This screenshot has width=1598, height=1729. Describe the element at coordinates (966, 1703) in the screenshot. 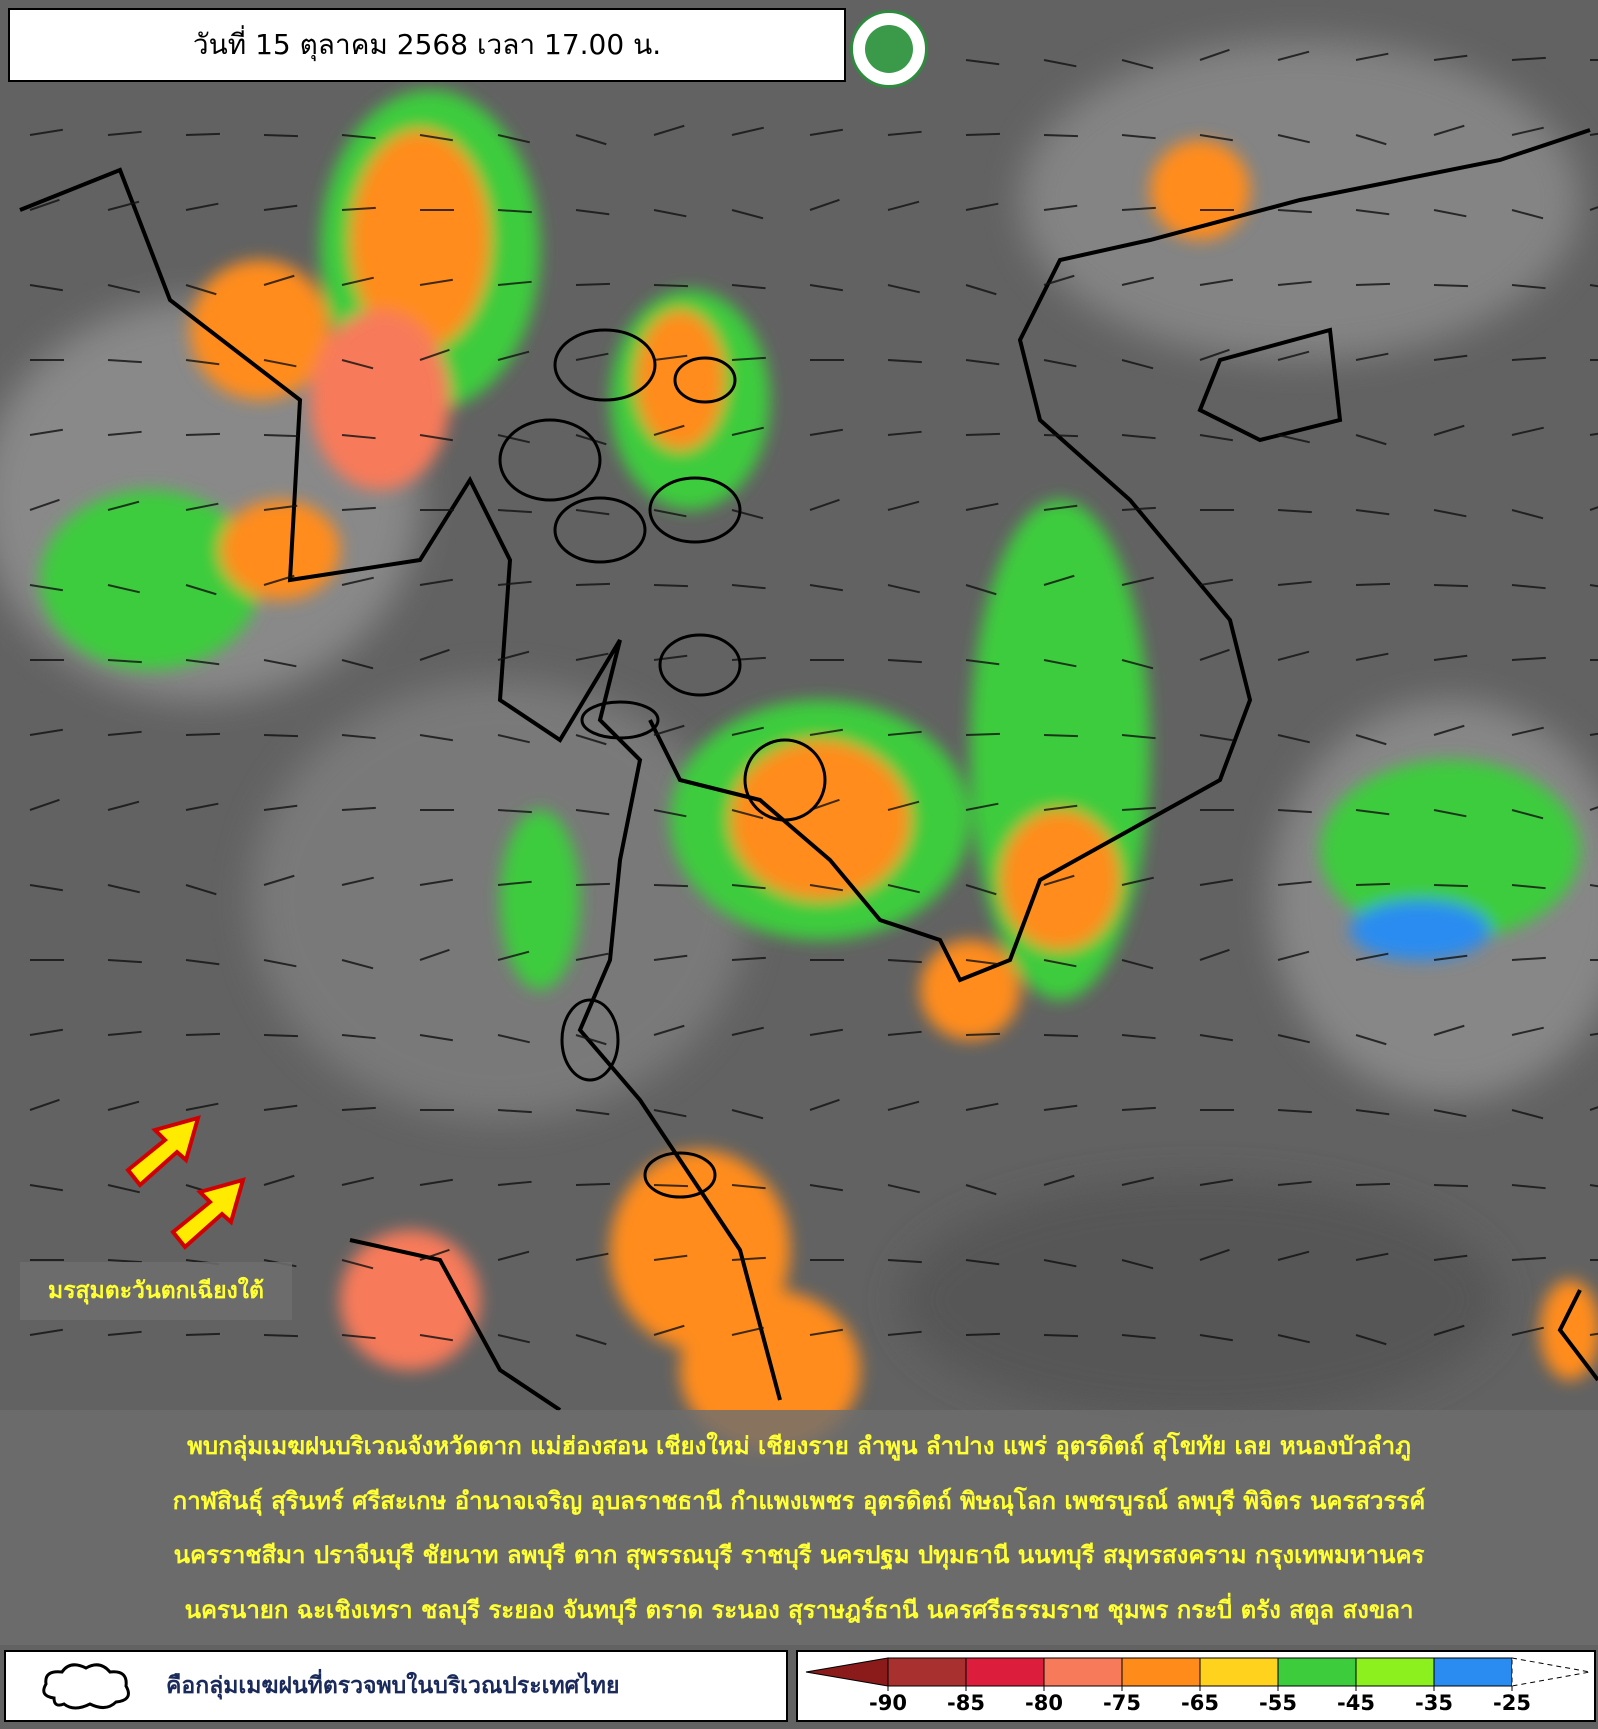

I see `colorbar-tick-label: -85` at that location.